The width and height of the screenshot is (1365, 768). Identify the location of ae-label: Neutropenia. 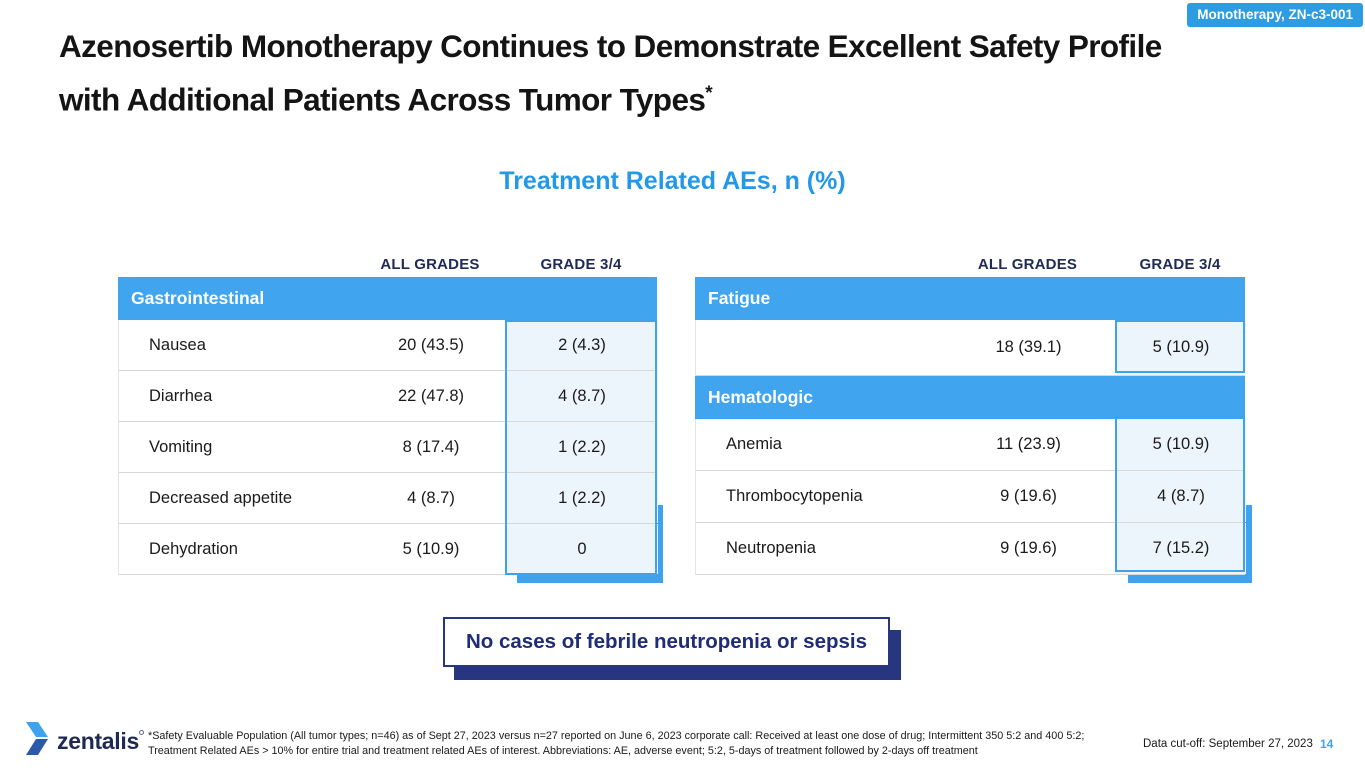
(771, 548).